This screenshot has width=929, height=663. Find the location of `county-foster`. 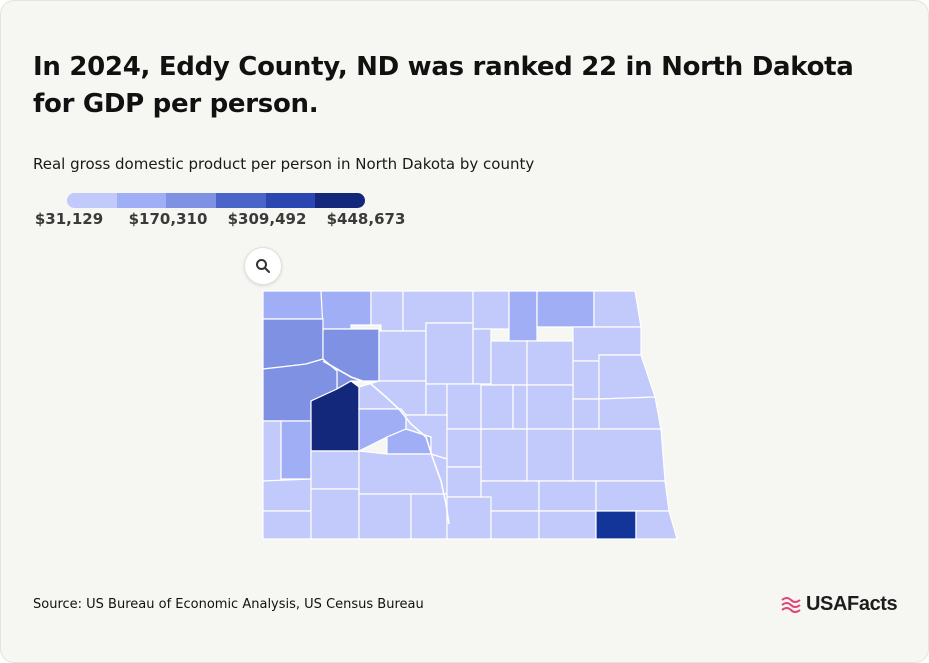

county-foster is located at coordinates (520, 407).